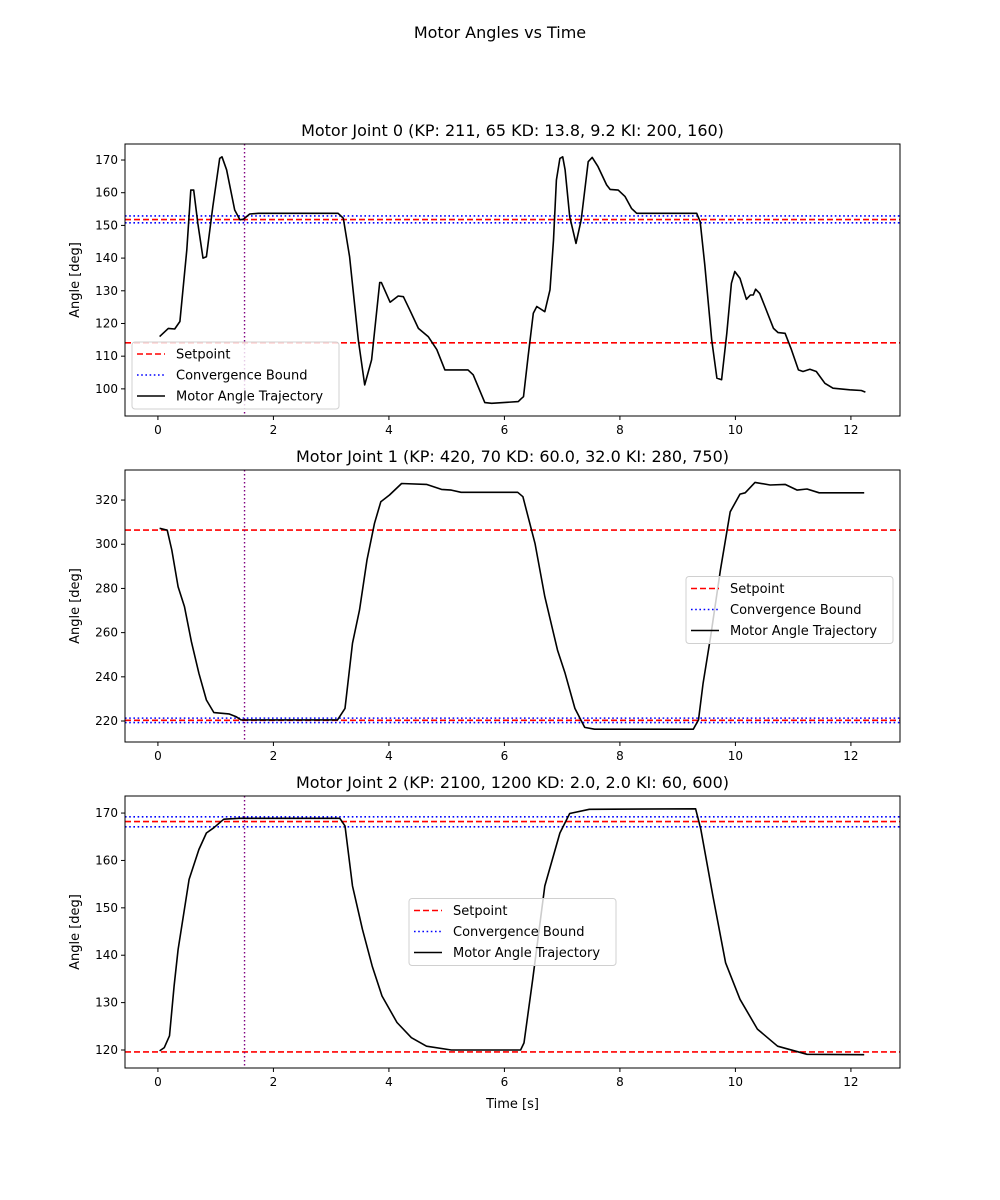  What do you see at coordinates (106, 588) in the screenshot?
I see `y-tick-label: 280` at bounding box center [106, 588].